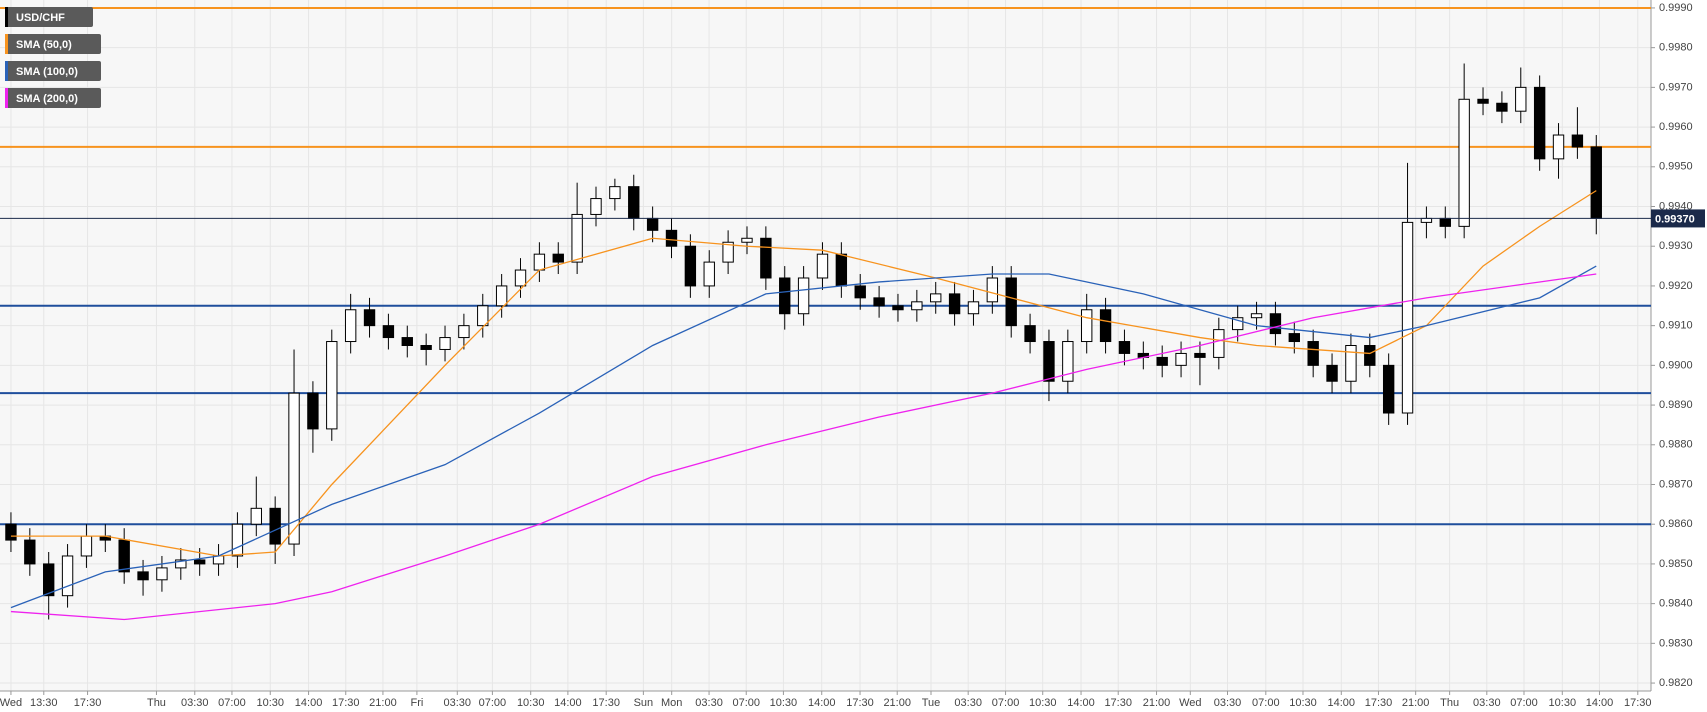  Describe the element at coordinates (1676, 167) in the screenshot. I see `y-tick-label: 0.9950` at that location.